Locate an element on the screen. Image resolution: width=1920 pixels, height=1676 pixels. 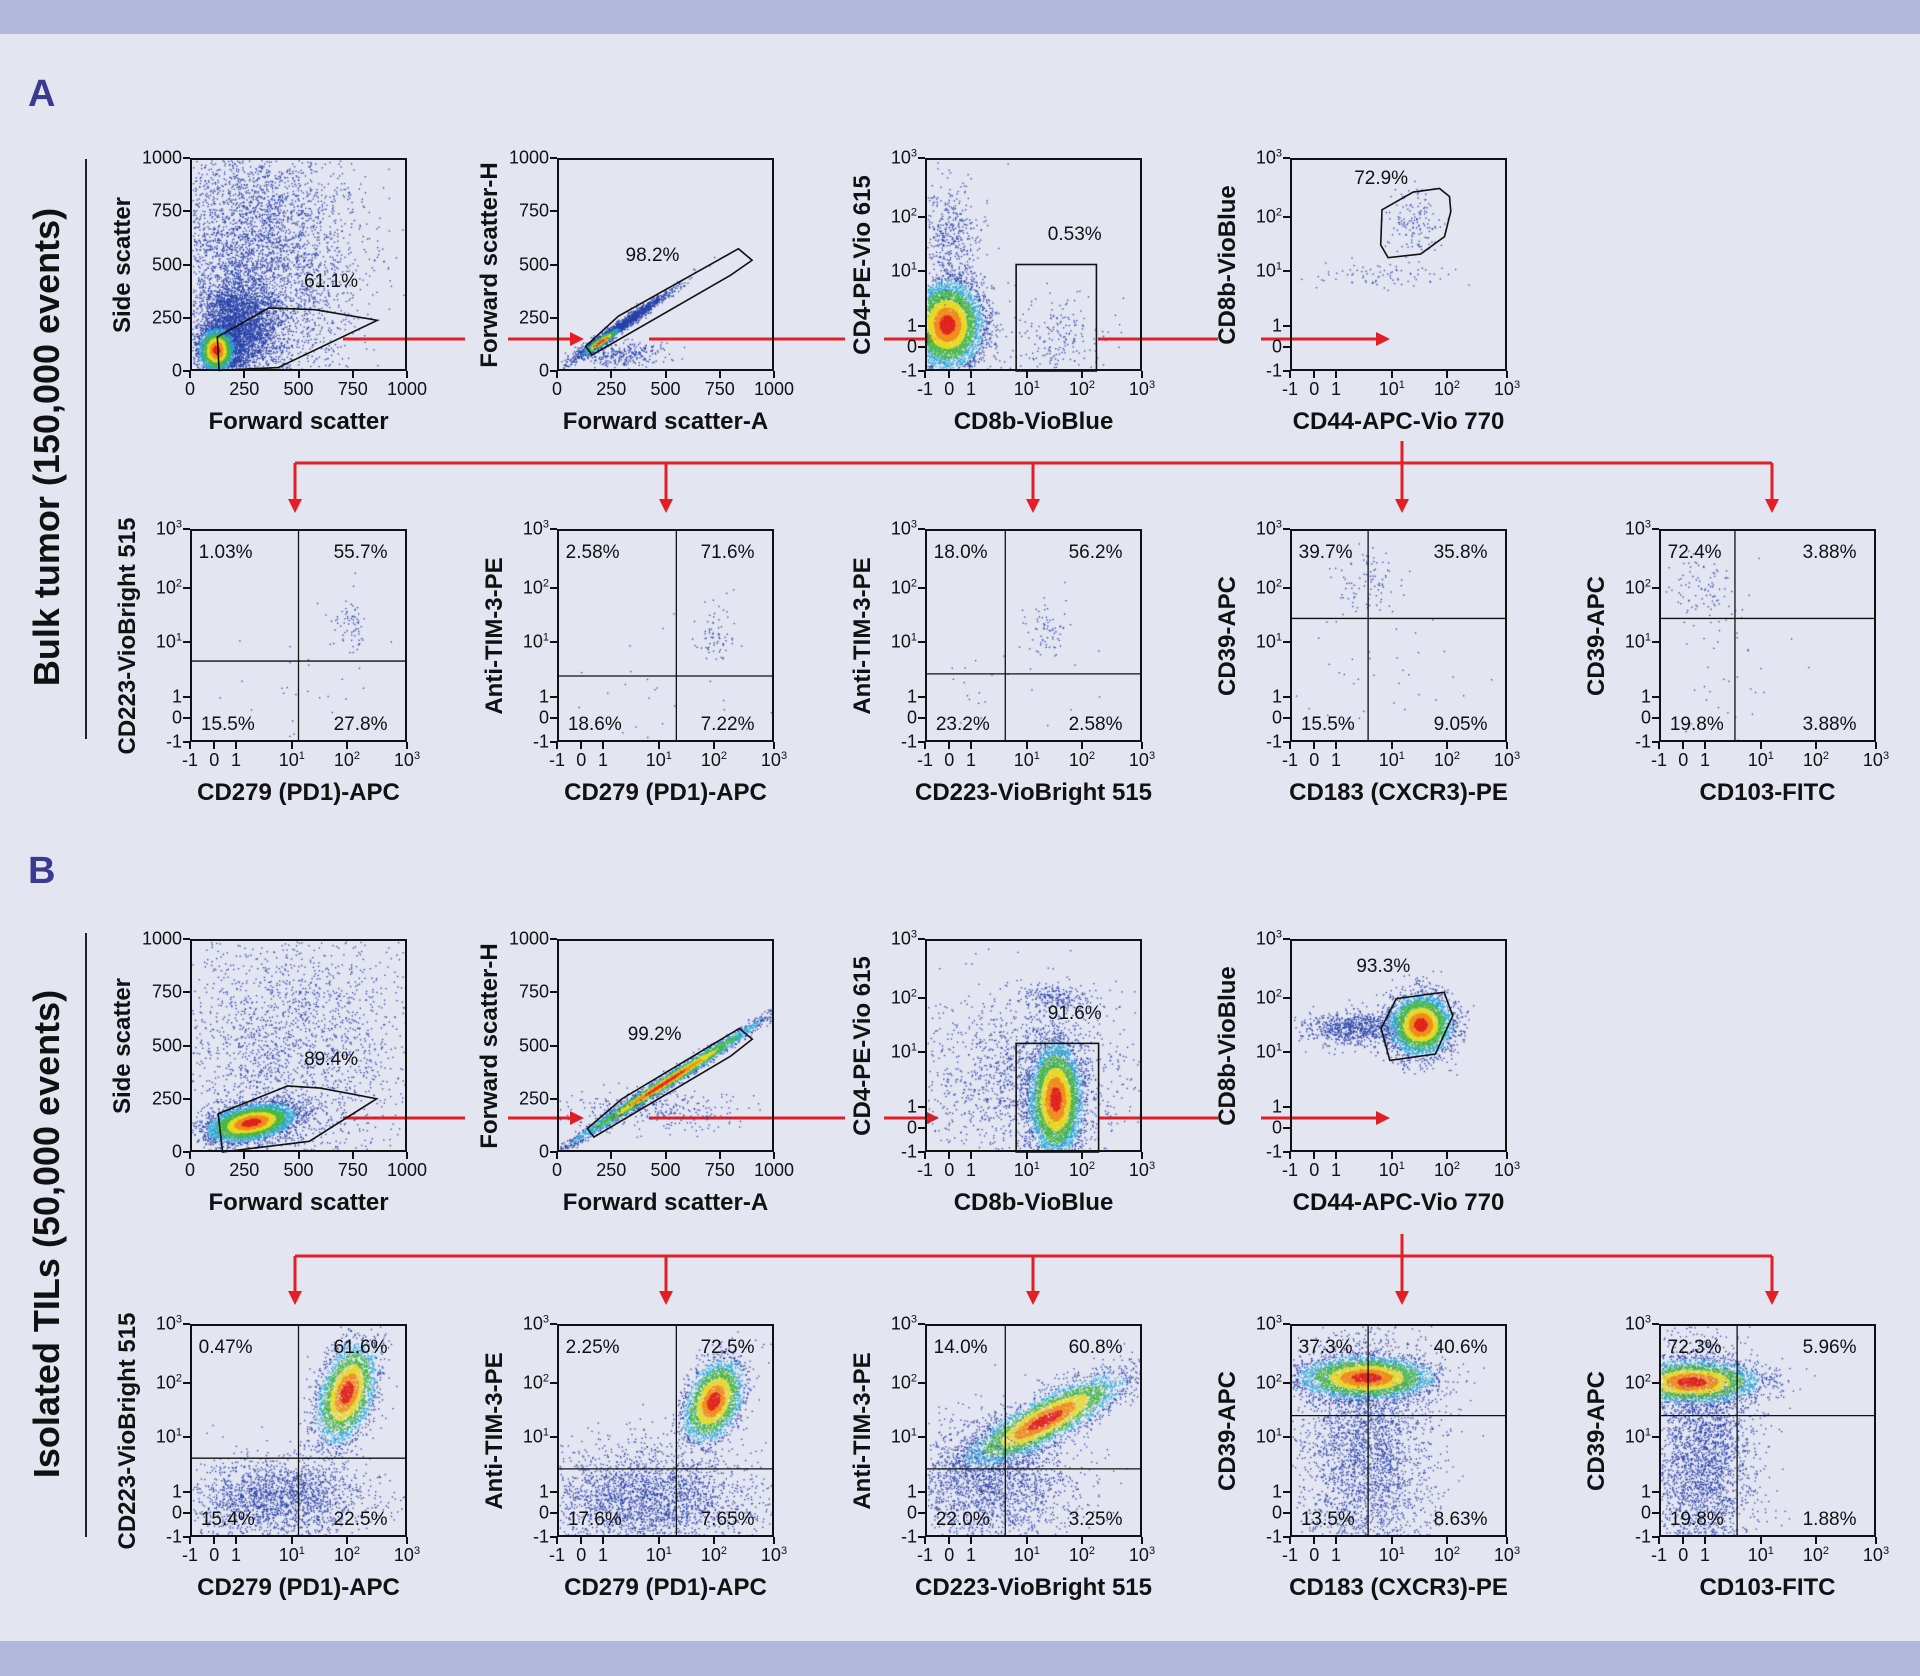
quadrant-pct-bottom-left: 13.5% is located at coordinates (1327, 1519).